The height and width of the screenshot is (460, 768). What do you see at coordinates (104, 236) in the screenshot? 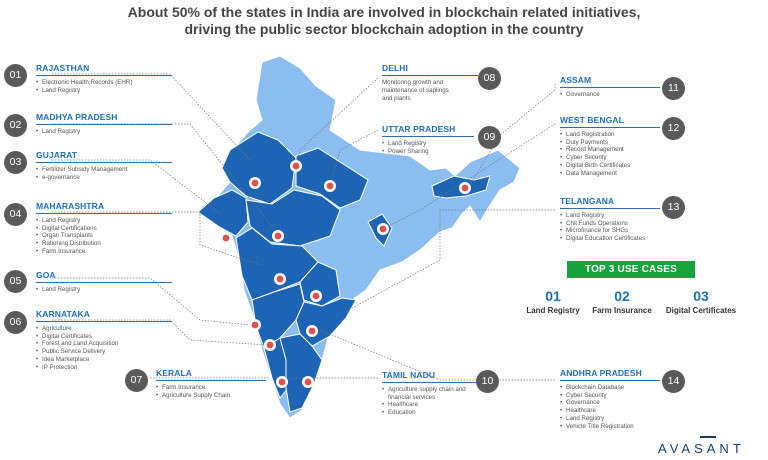
I see `list-item: Organ Transplants` at bounding box center [104, 236].